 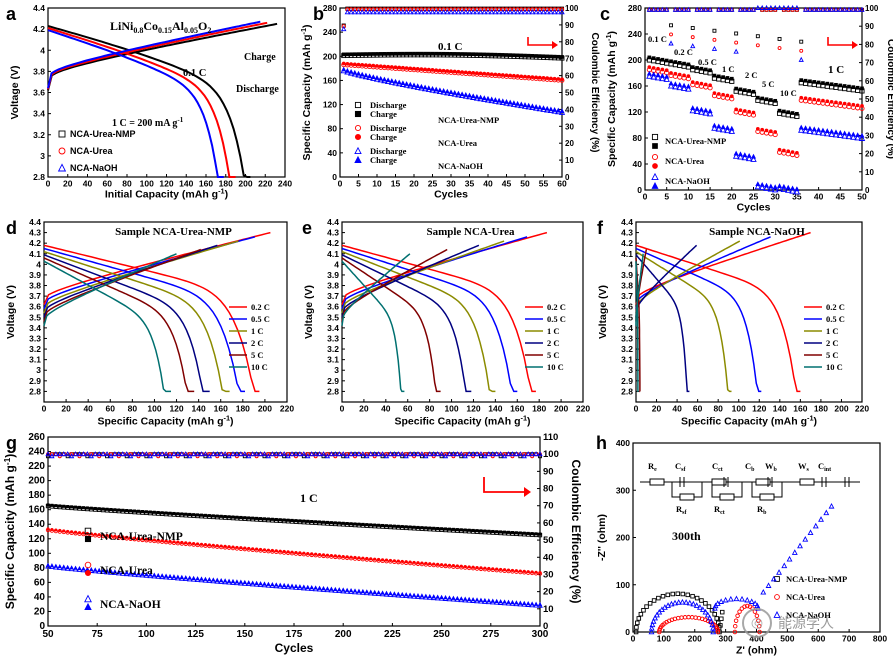 I want to click on x-tick-label: 80, so click(x=127, y=184).